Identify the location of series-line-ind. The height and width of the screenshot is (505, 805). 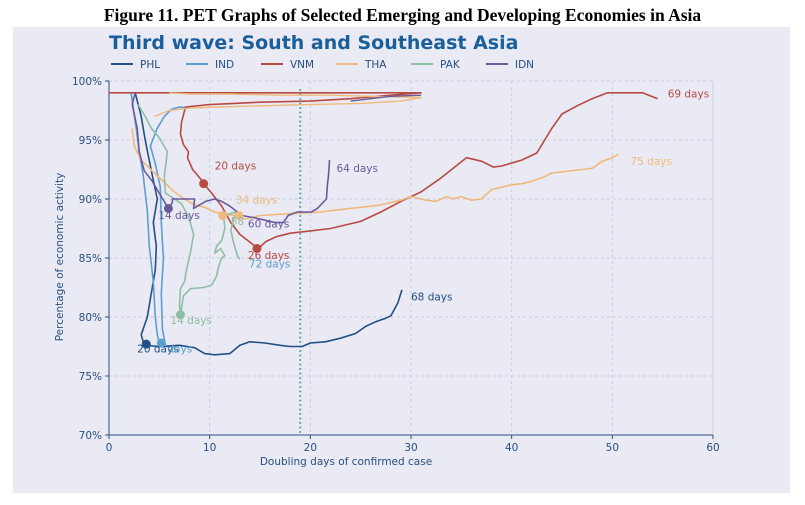
(160, 219).